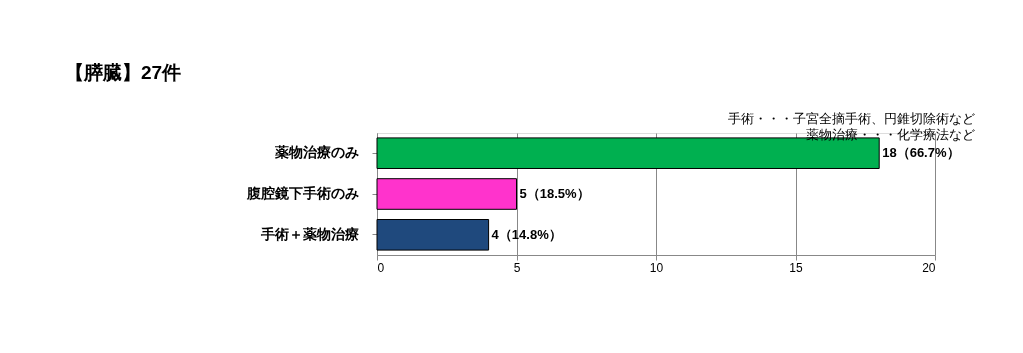  What do you see at coordinates (851, 118) in the screenshot?
I see `text: 手術・・・子宮全摘手術、円錐切除術など` at bounding box center [851, 118].